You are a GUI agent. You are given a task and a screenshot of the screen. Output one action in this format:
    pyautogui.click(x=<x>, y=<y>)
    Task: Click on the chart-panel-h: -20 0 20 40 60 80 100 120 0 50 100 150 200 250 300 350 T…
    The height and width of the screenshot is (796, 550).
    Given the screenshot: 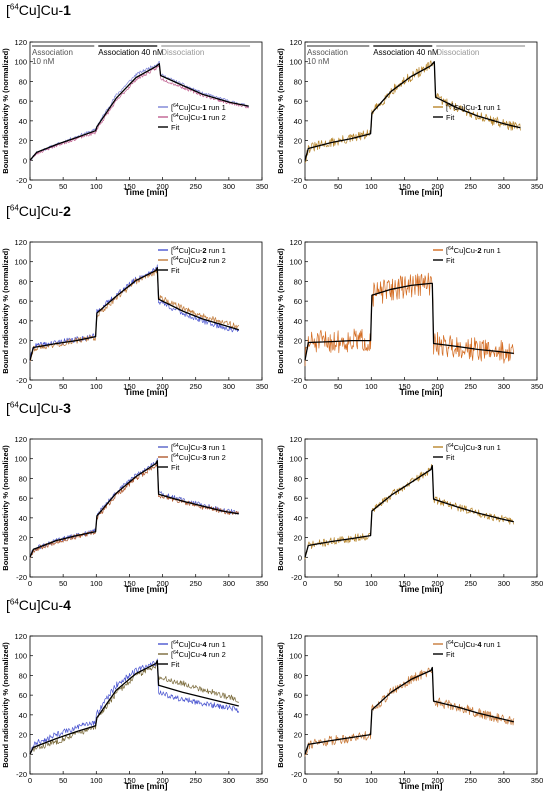 What is the action you would take?
    pyautogui.click(x=412, y=706)
    